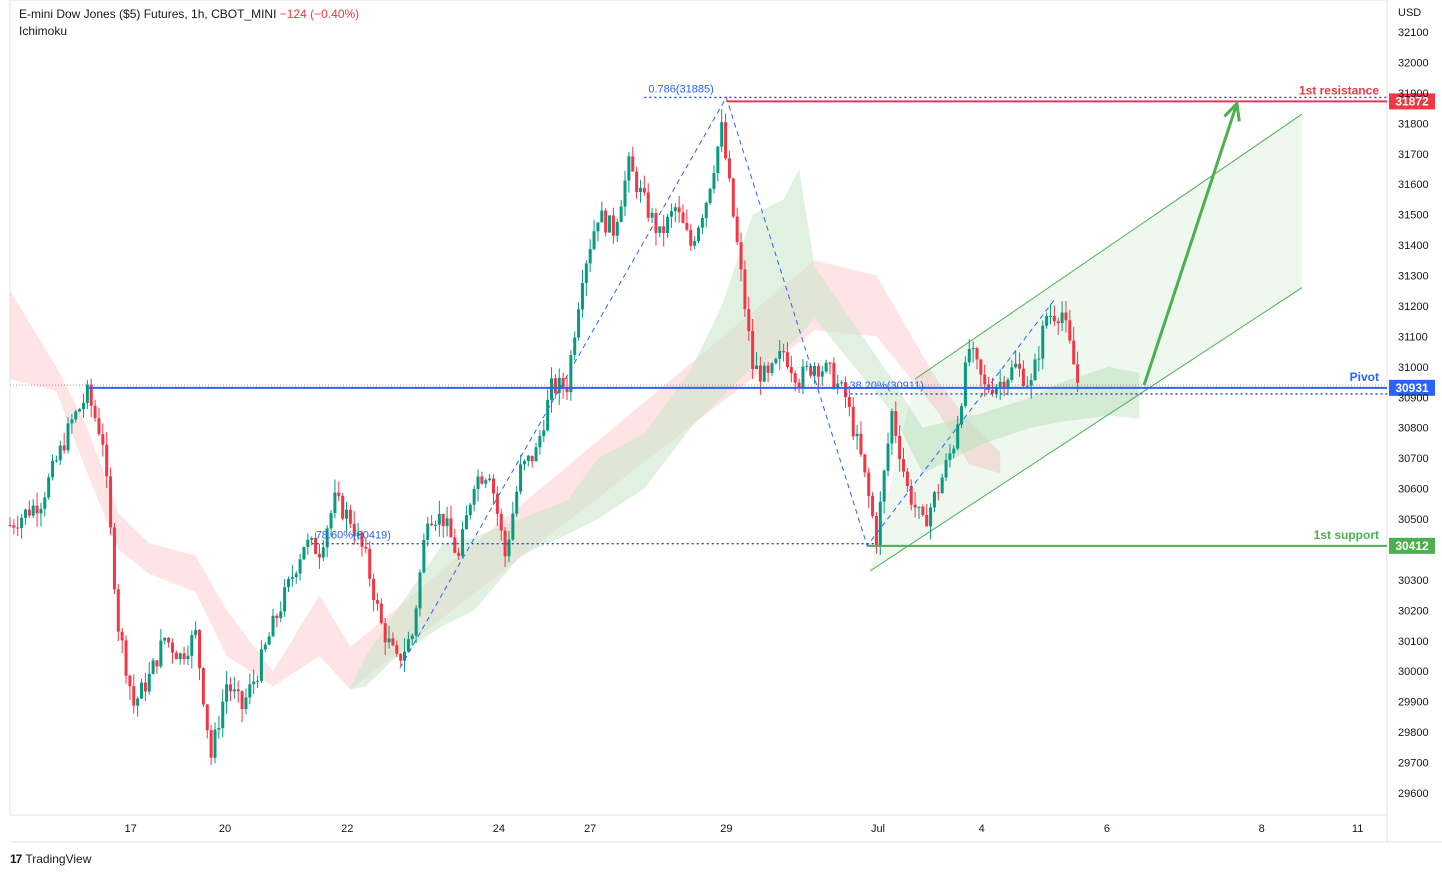 The height and width of the screenshot is (882, 1442). I want to click on y-tick-label: 31000, so click(1413, 368).